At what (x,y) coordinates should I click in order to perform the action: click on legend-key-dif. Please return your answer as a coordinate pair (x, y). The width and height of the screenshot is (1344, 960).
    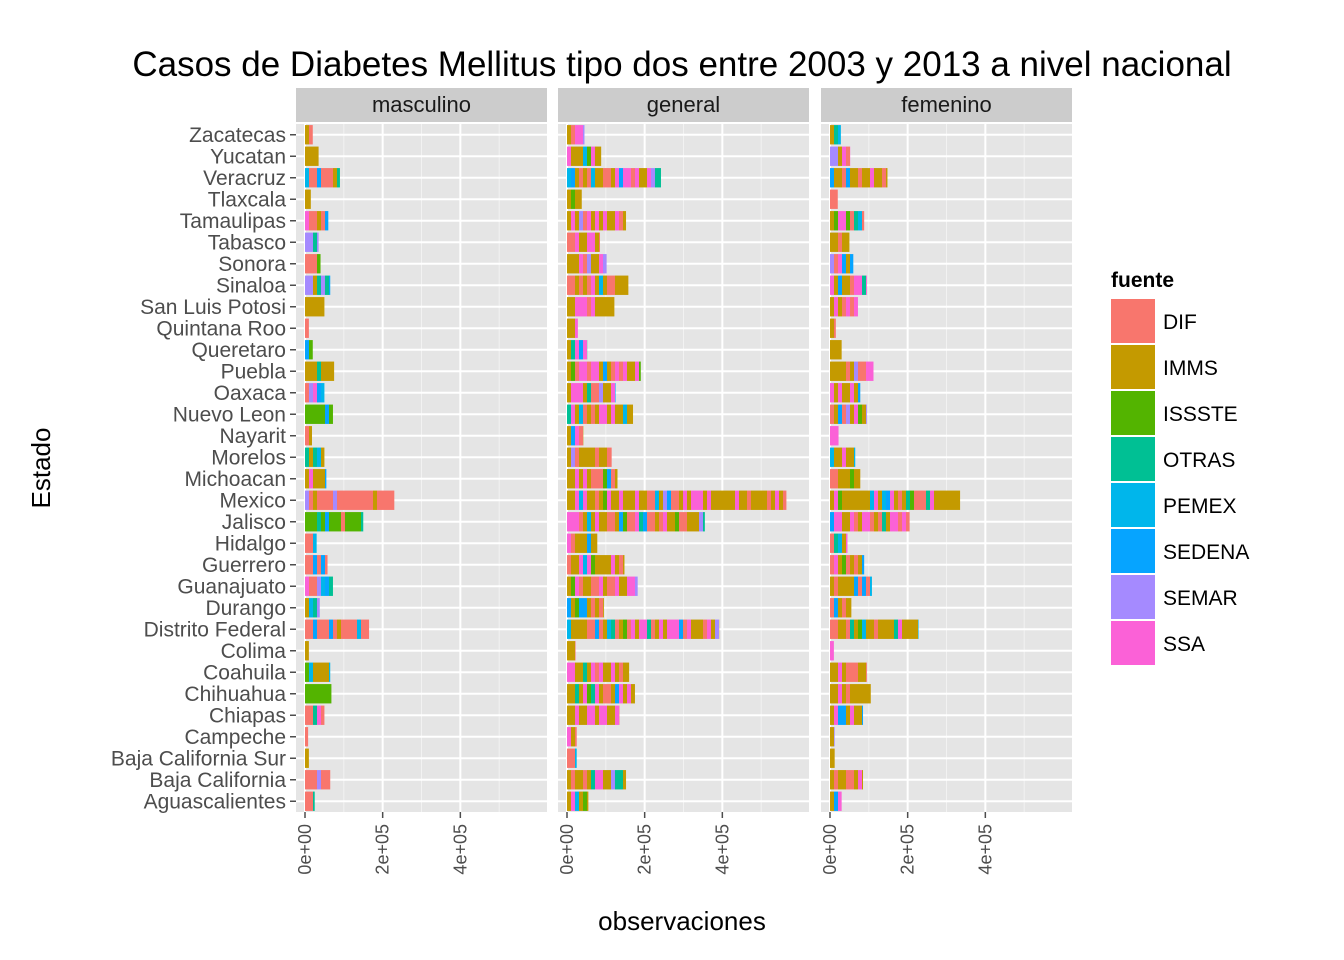
    Looking at the image, I should click on (1133, 321).